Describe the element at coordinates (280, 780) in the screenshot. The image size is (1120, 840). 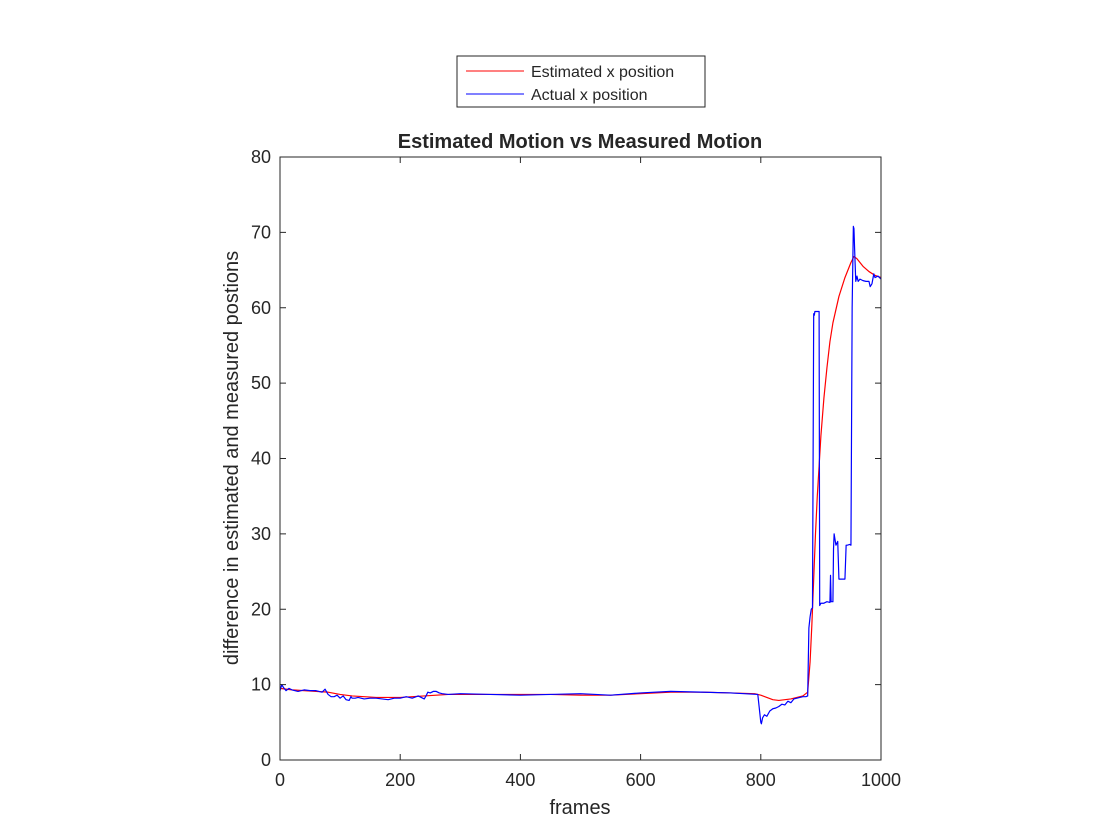
I see `x-tick-label: 0` at that location.